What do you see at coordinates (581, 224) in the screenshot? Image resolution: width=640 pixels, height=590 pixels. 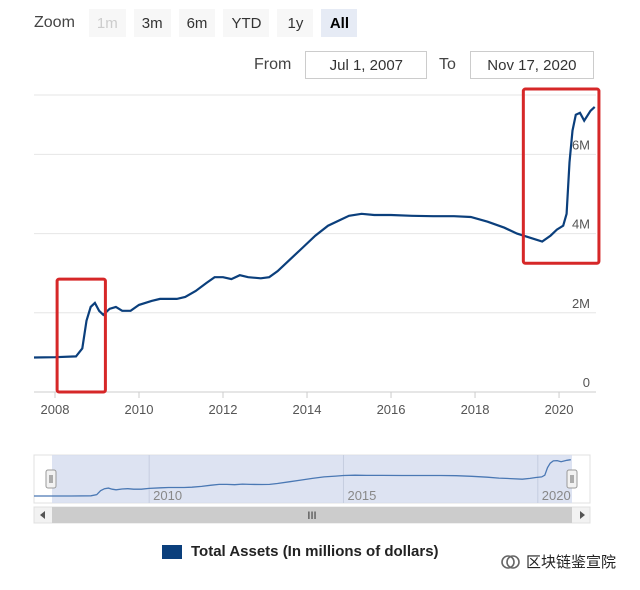 I see `y-tick-label: 4M` at bounding box center [581, 224].